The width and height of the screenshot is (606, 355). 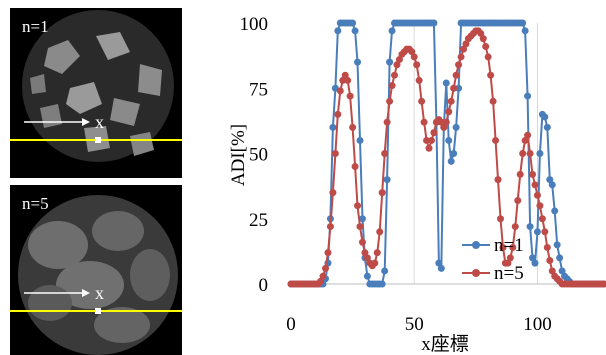 I want to click on data-point-n=5-18, so click(x=335, y=153).